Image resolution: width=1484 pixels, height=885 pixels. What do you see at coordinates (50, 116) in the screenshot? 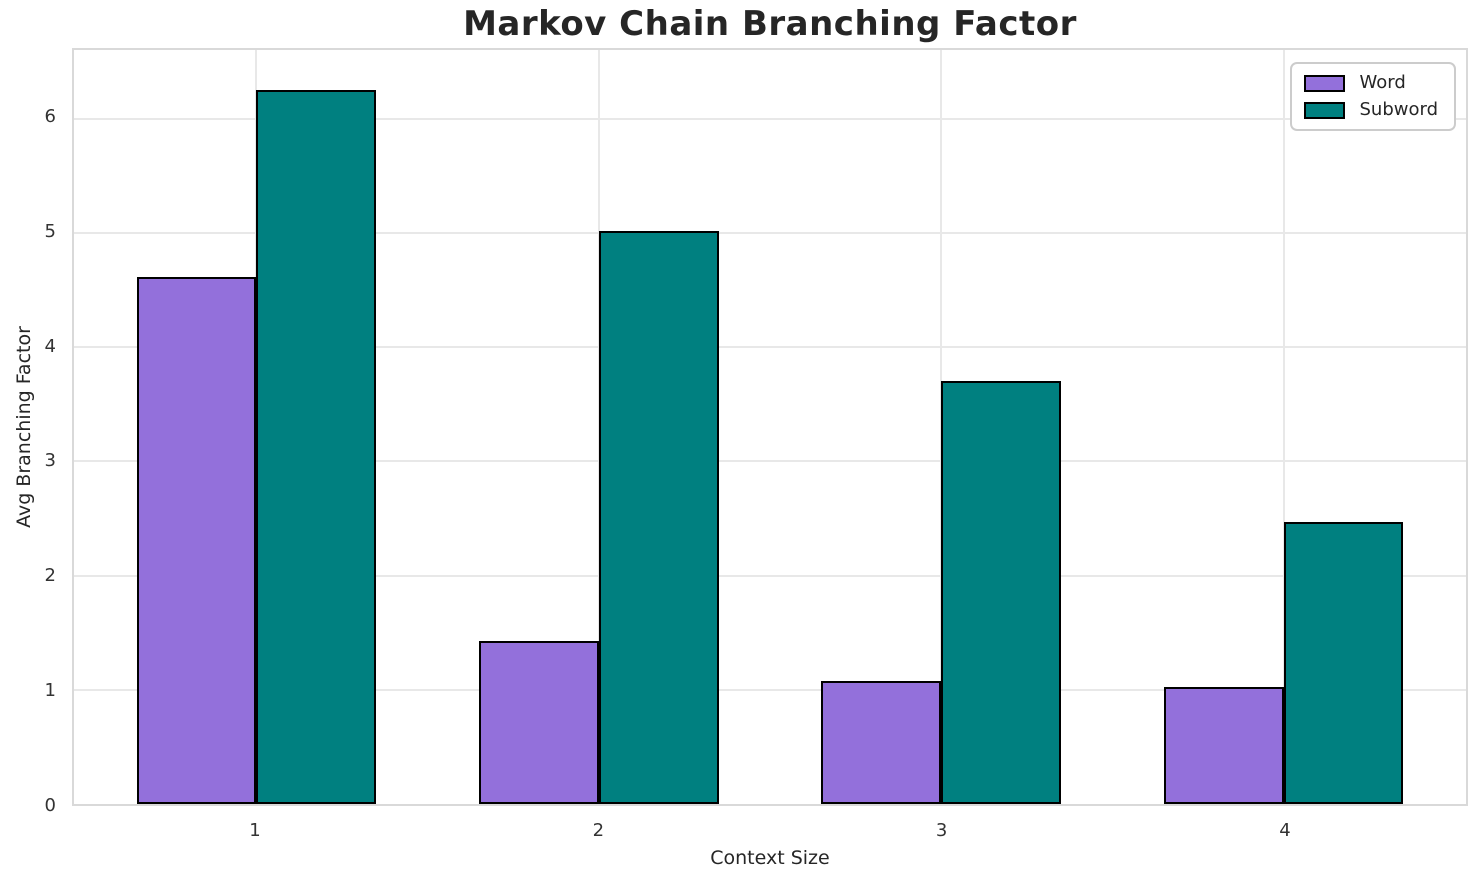
I see `y-tick-6: 6` at bounding box center [50, 116].